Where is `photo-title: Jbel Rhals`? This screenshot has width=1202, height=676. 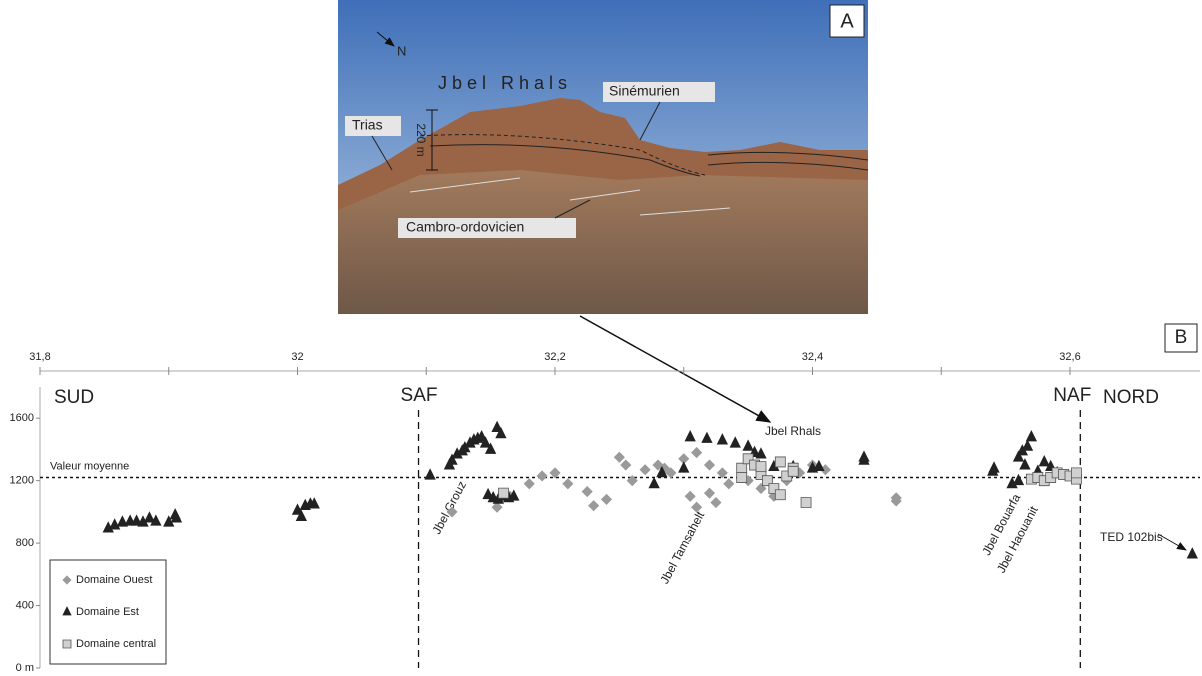 photo-title: Jbel Rhals is located at coordinates (505, 83).